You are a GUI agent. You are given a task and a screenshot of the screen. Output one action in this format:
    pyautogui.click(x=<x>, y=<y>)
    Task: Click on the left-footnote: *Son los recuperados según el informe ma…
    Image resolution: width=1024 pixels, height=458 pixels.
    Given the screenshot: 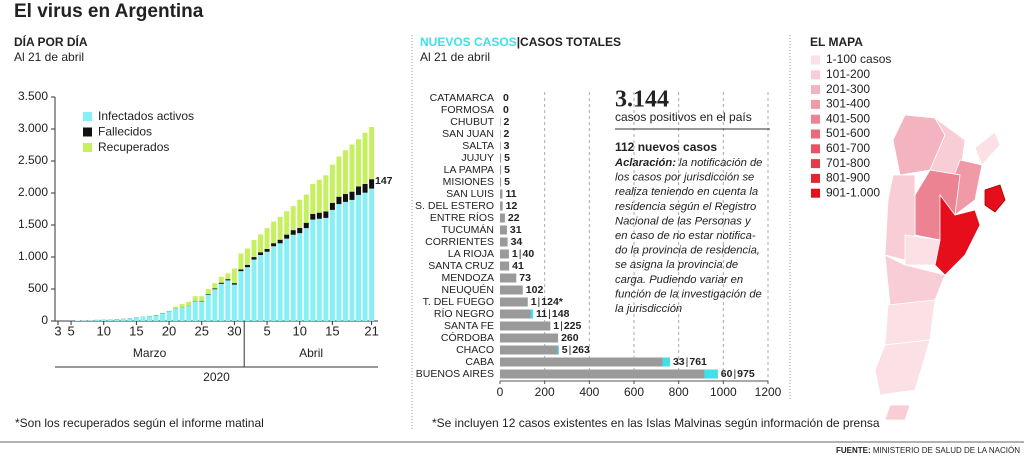 What is the action you would take?
    pyautogui.click(x=139, y=423)
    